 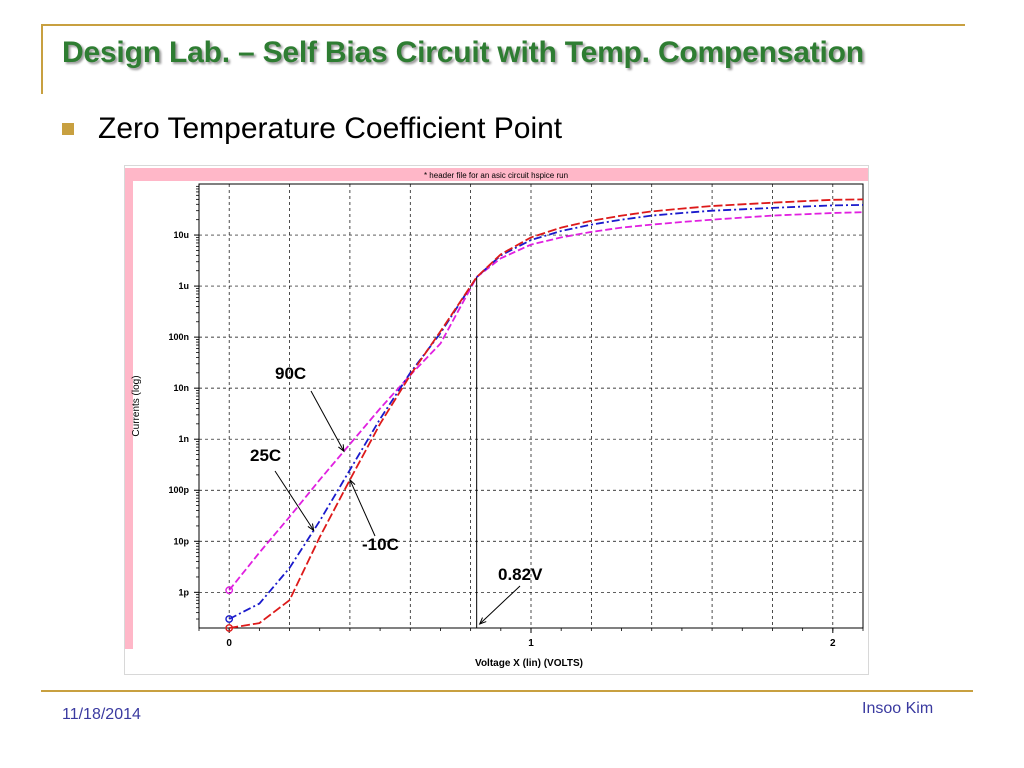 What do you see at coordinates (129, 415) in the screenshot?
I see `chart-side-band` at bounding box center [129, 415].